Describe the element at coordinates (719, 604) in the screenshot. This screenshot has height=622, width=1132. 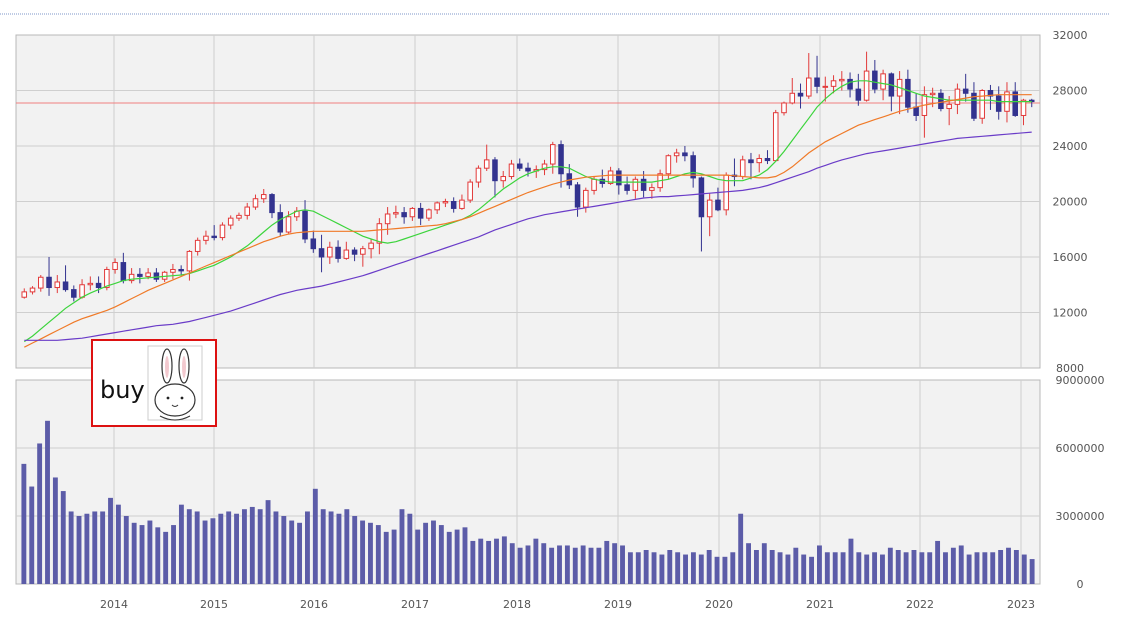
I see `x-tick-label: 2020` at that location.